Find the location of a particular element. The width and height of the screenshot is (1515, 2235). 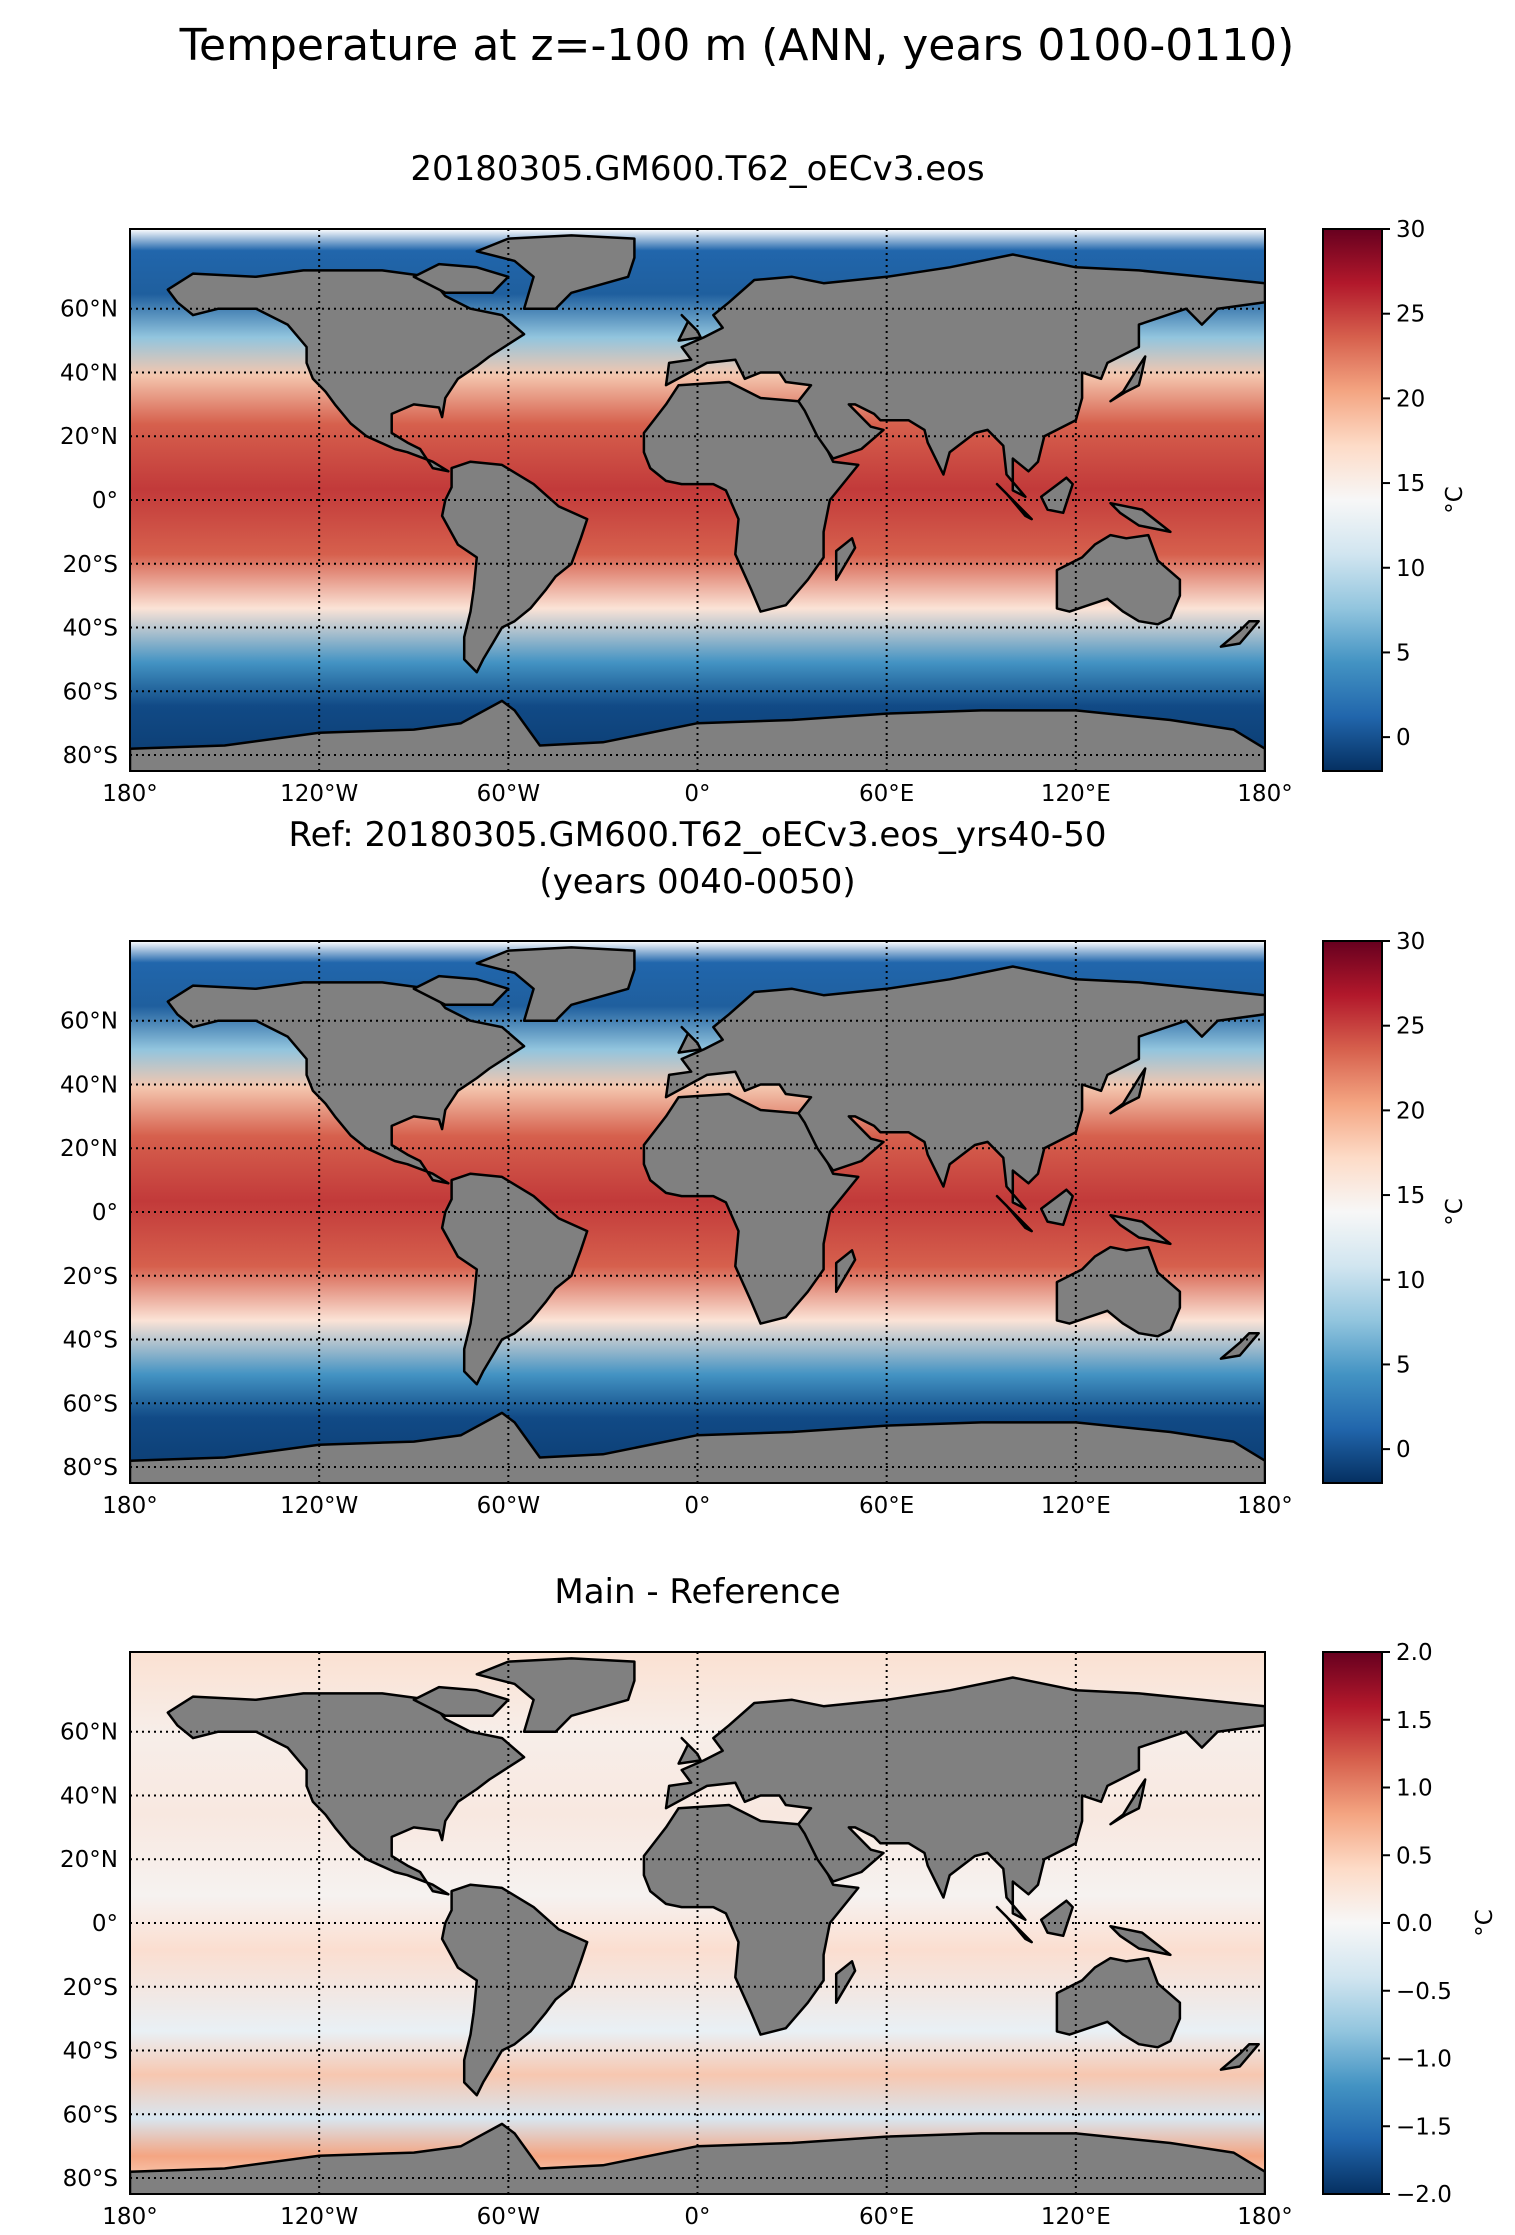

colorbar-tick-label: 0.5 is located at coordinates (1414, 1856).